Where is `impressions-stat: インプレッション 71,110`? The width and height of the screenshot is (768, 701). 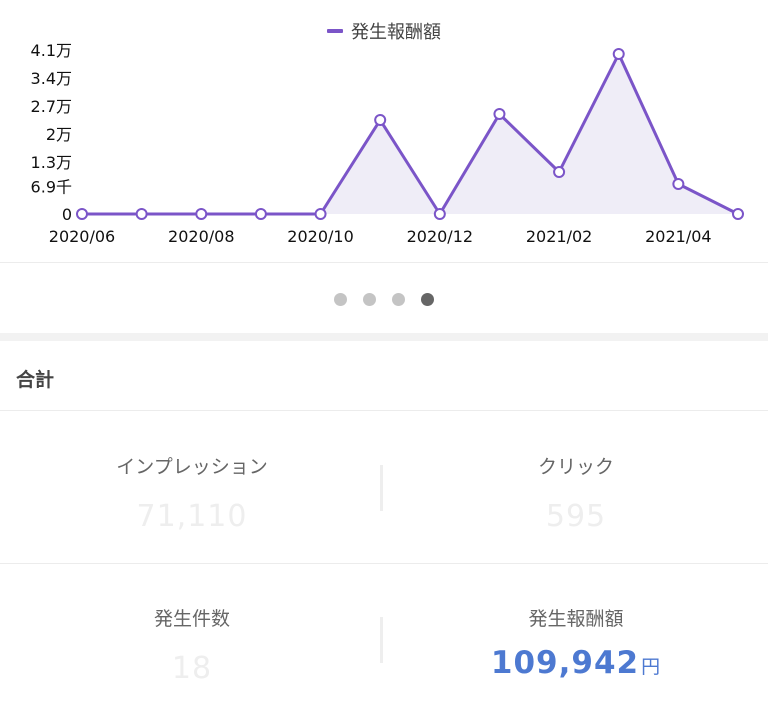
impressions-stat: インプレッション 71,110 is located at coordinates (192, 493).